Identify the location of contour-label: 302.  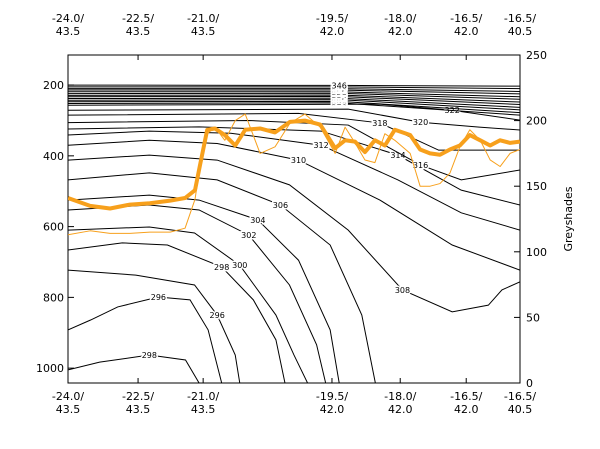
(248, 235).